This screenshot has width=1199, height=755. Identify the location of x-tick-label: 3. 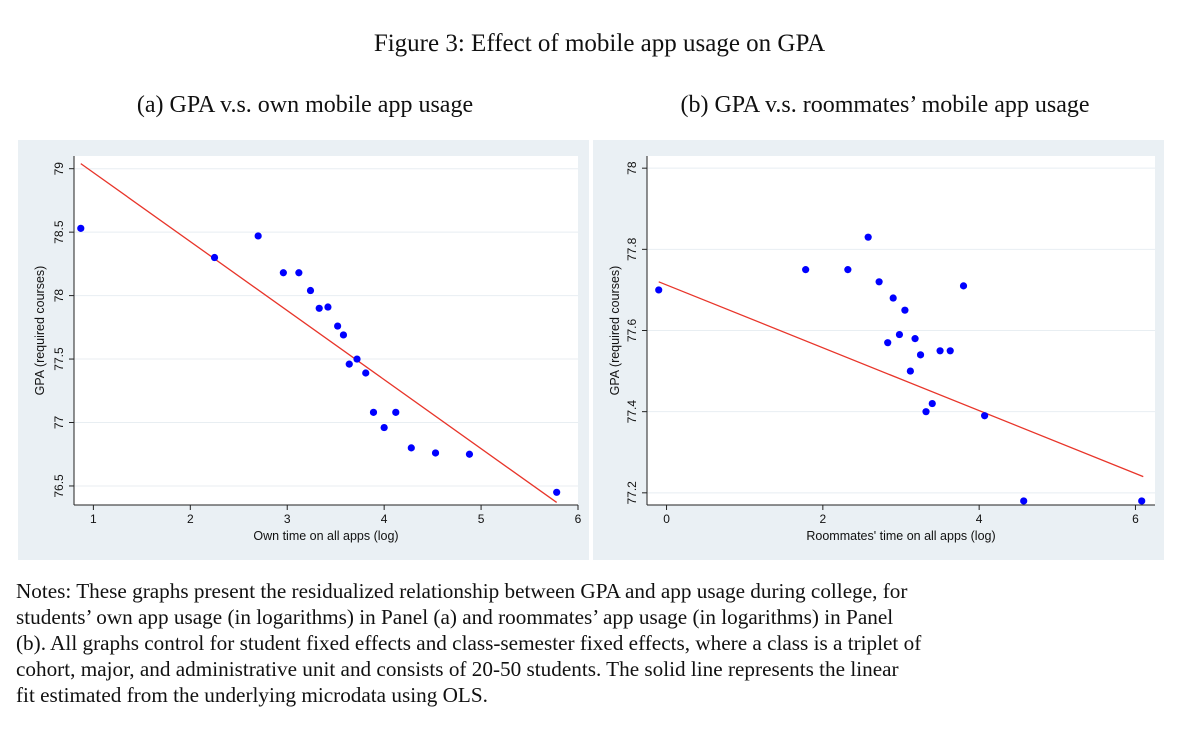
(287, 519).